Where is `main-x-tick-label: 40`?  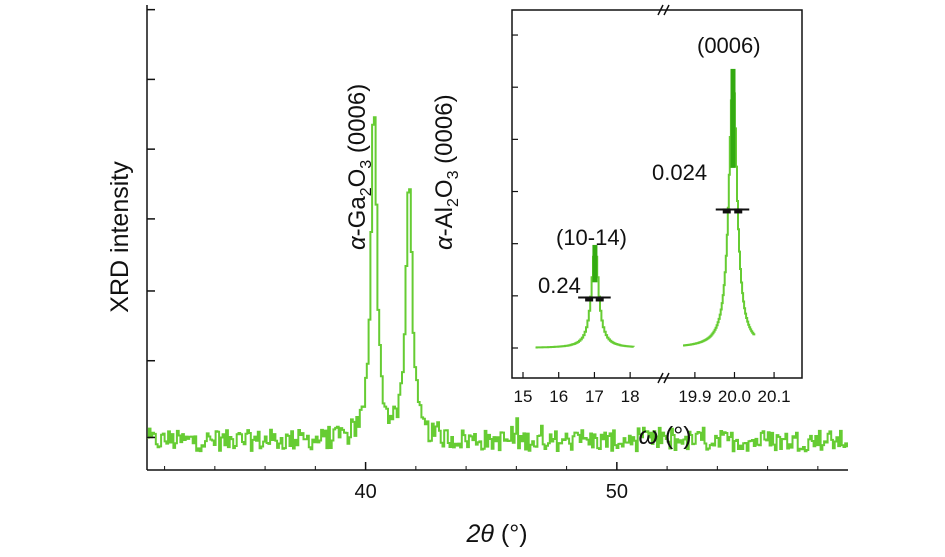 main-x-tick-label: 40 is located at coordinates (365, 492).